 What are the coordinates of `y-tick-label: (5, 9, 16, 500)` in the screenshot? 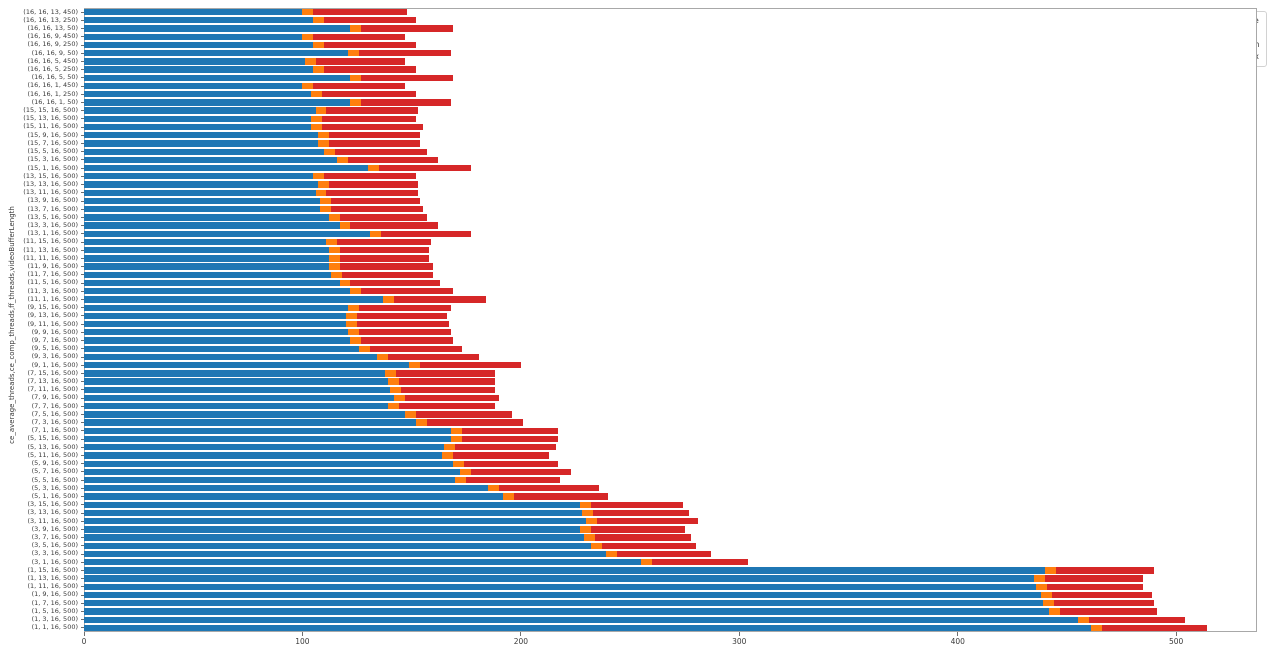 It's located at (54, 463).